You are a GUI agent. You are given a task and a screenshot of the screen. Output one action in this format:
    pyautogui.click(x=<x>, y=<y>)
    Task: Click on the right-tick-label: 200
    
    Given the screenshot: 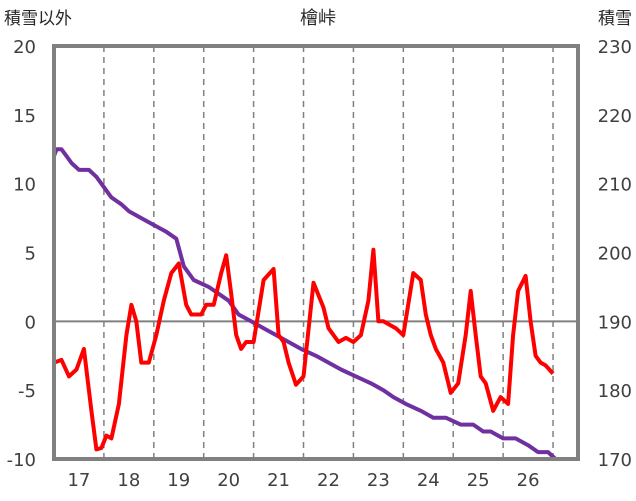 What is the action you would take?
    pyautogui.click(x=615, y=254)
    